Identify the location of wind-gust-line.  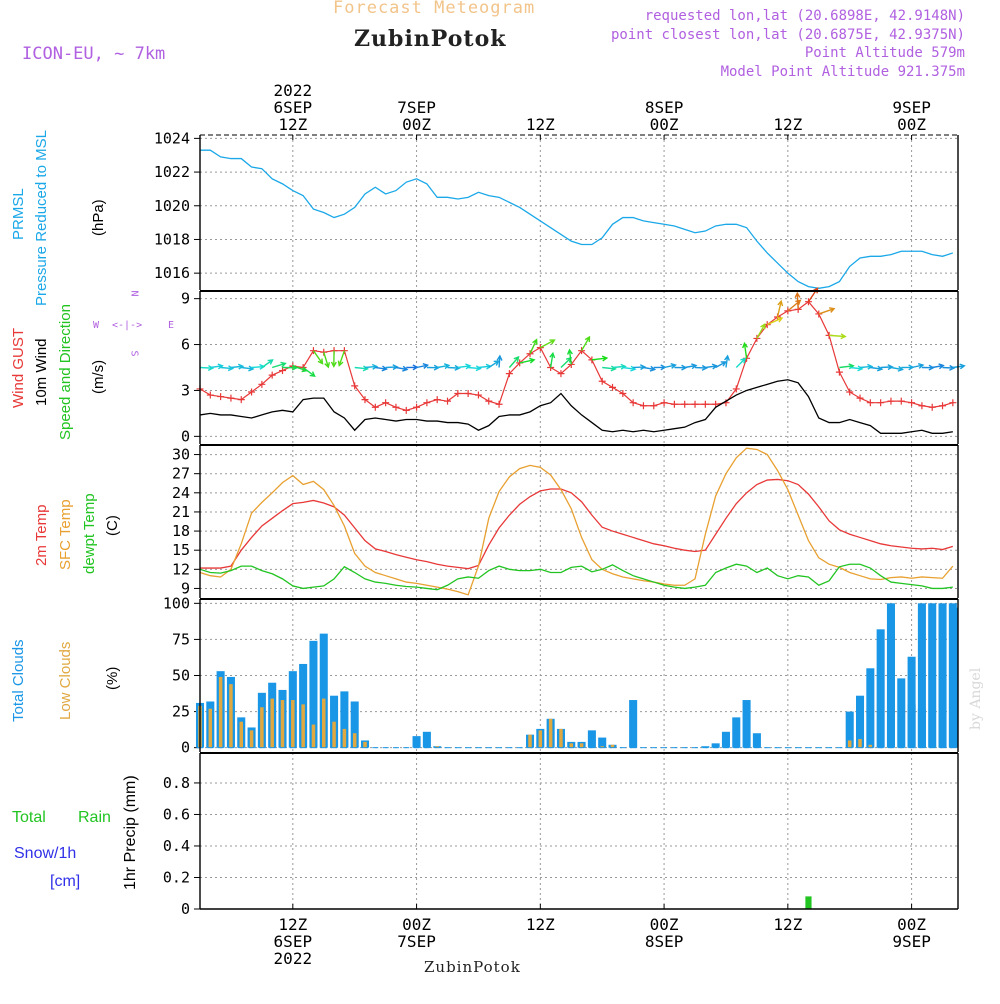
(576, 355).